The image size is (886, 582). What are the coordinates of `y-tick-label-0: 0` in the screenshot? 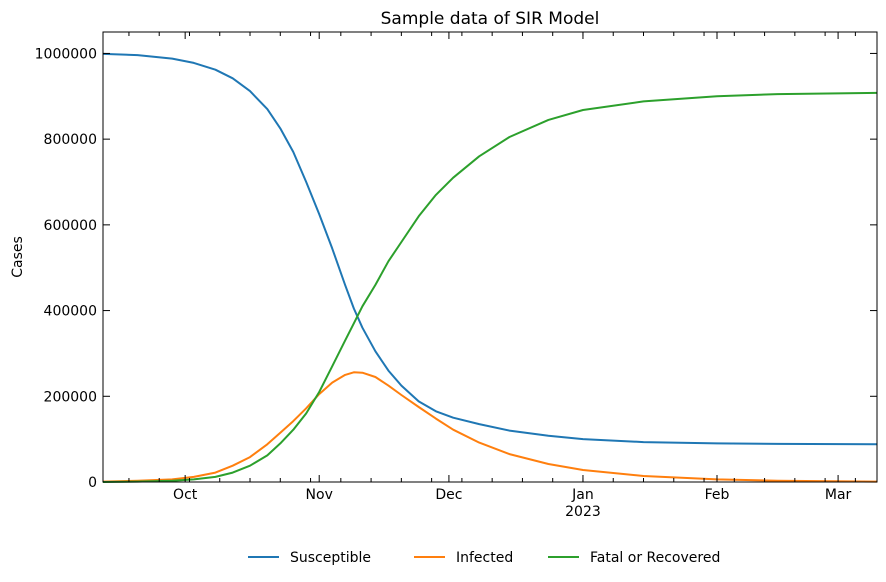 It's located at (92, 483).